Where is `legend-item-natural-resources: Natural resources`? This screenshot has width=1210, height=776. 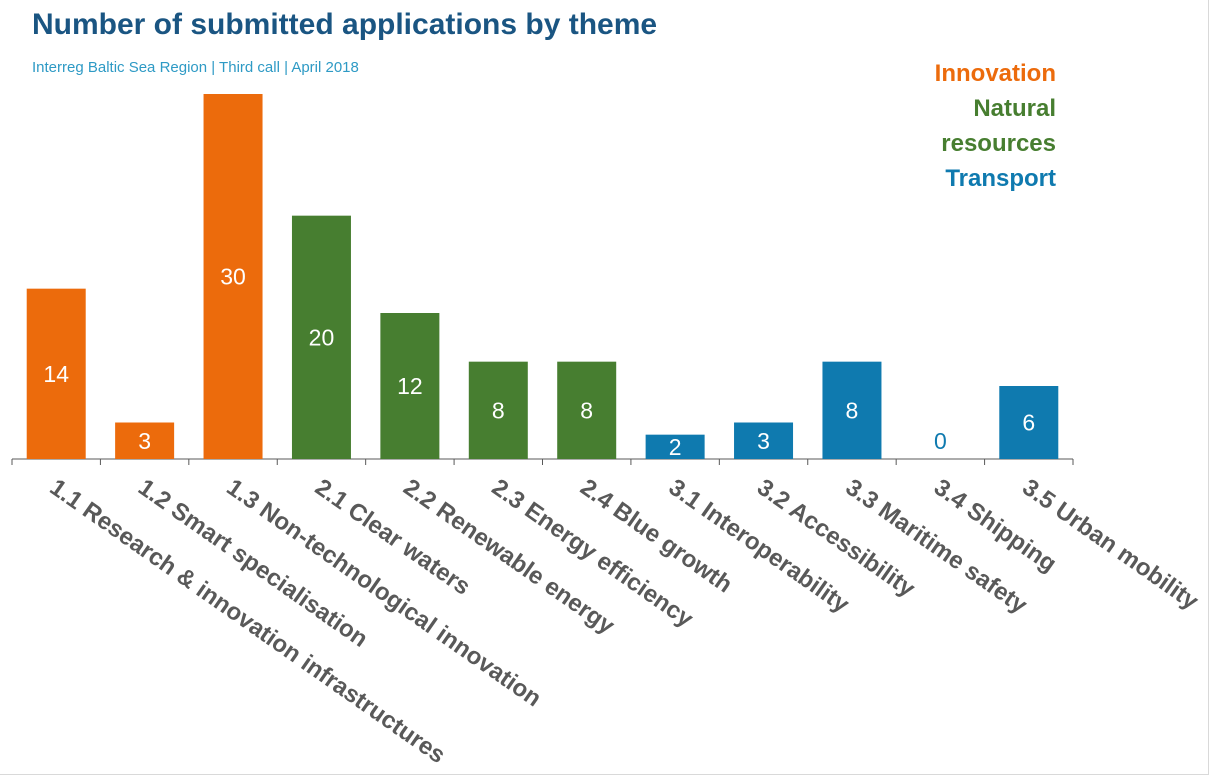
legend-item-natural-resources: Natural resources is located at coordinates (998, 126).